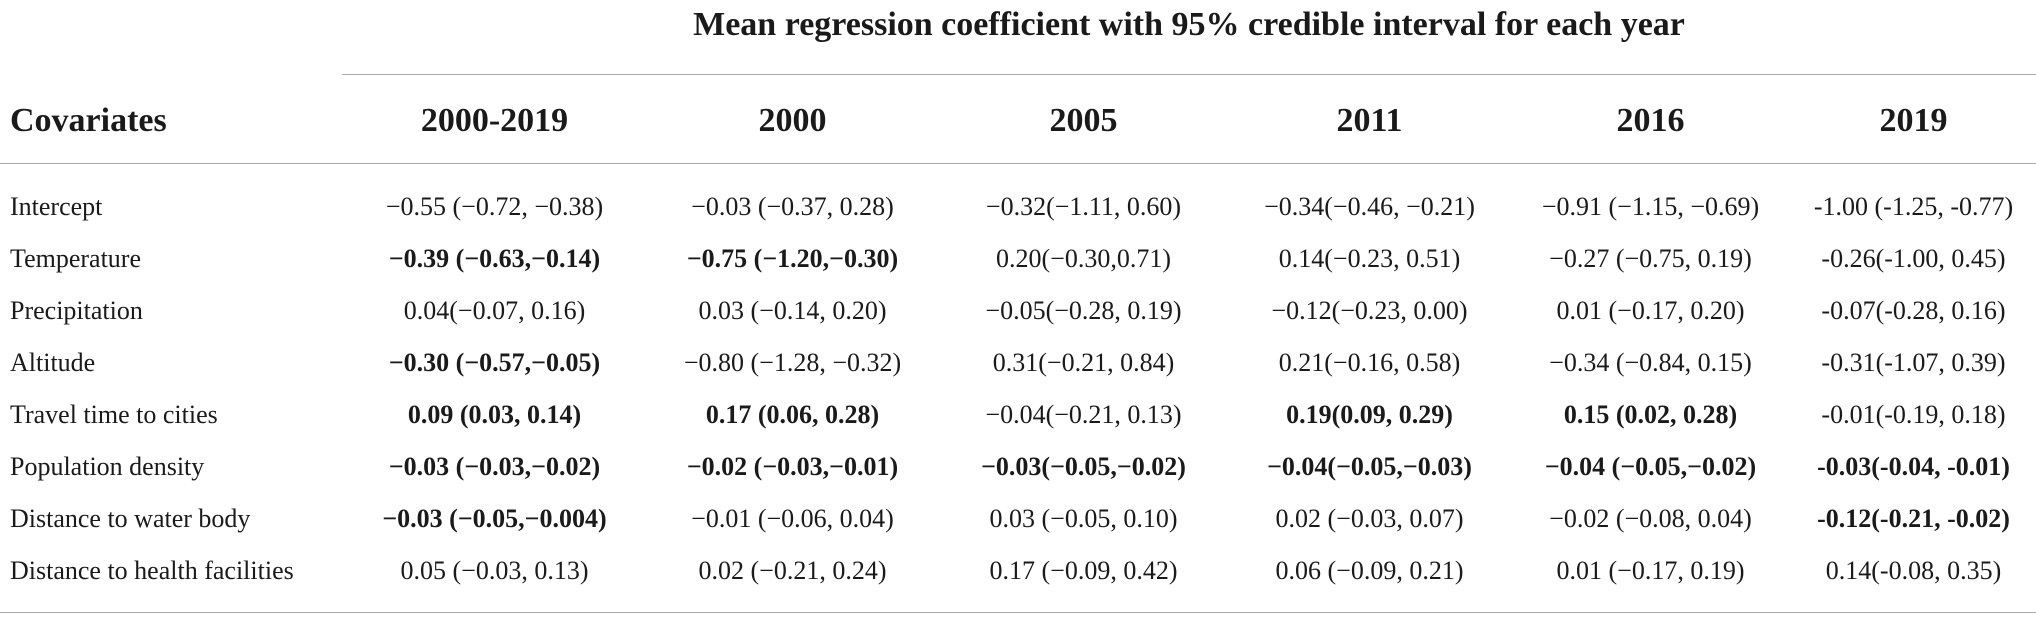  I want to click on coefficient-cell: −0.32(−1.11, 0.60), so click(1083, 206).